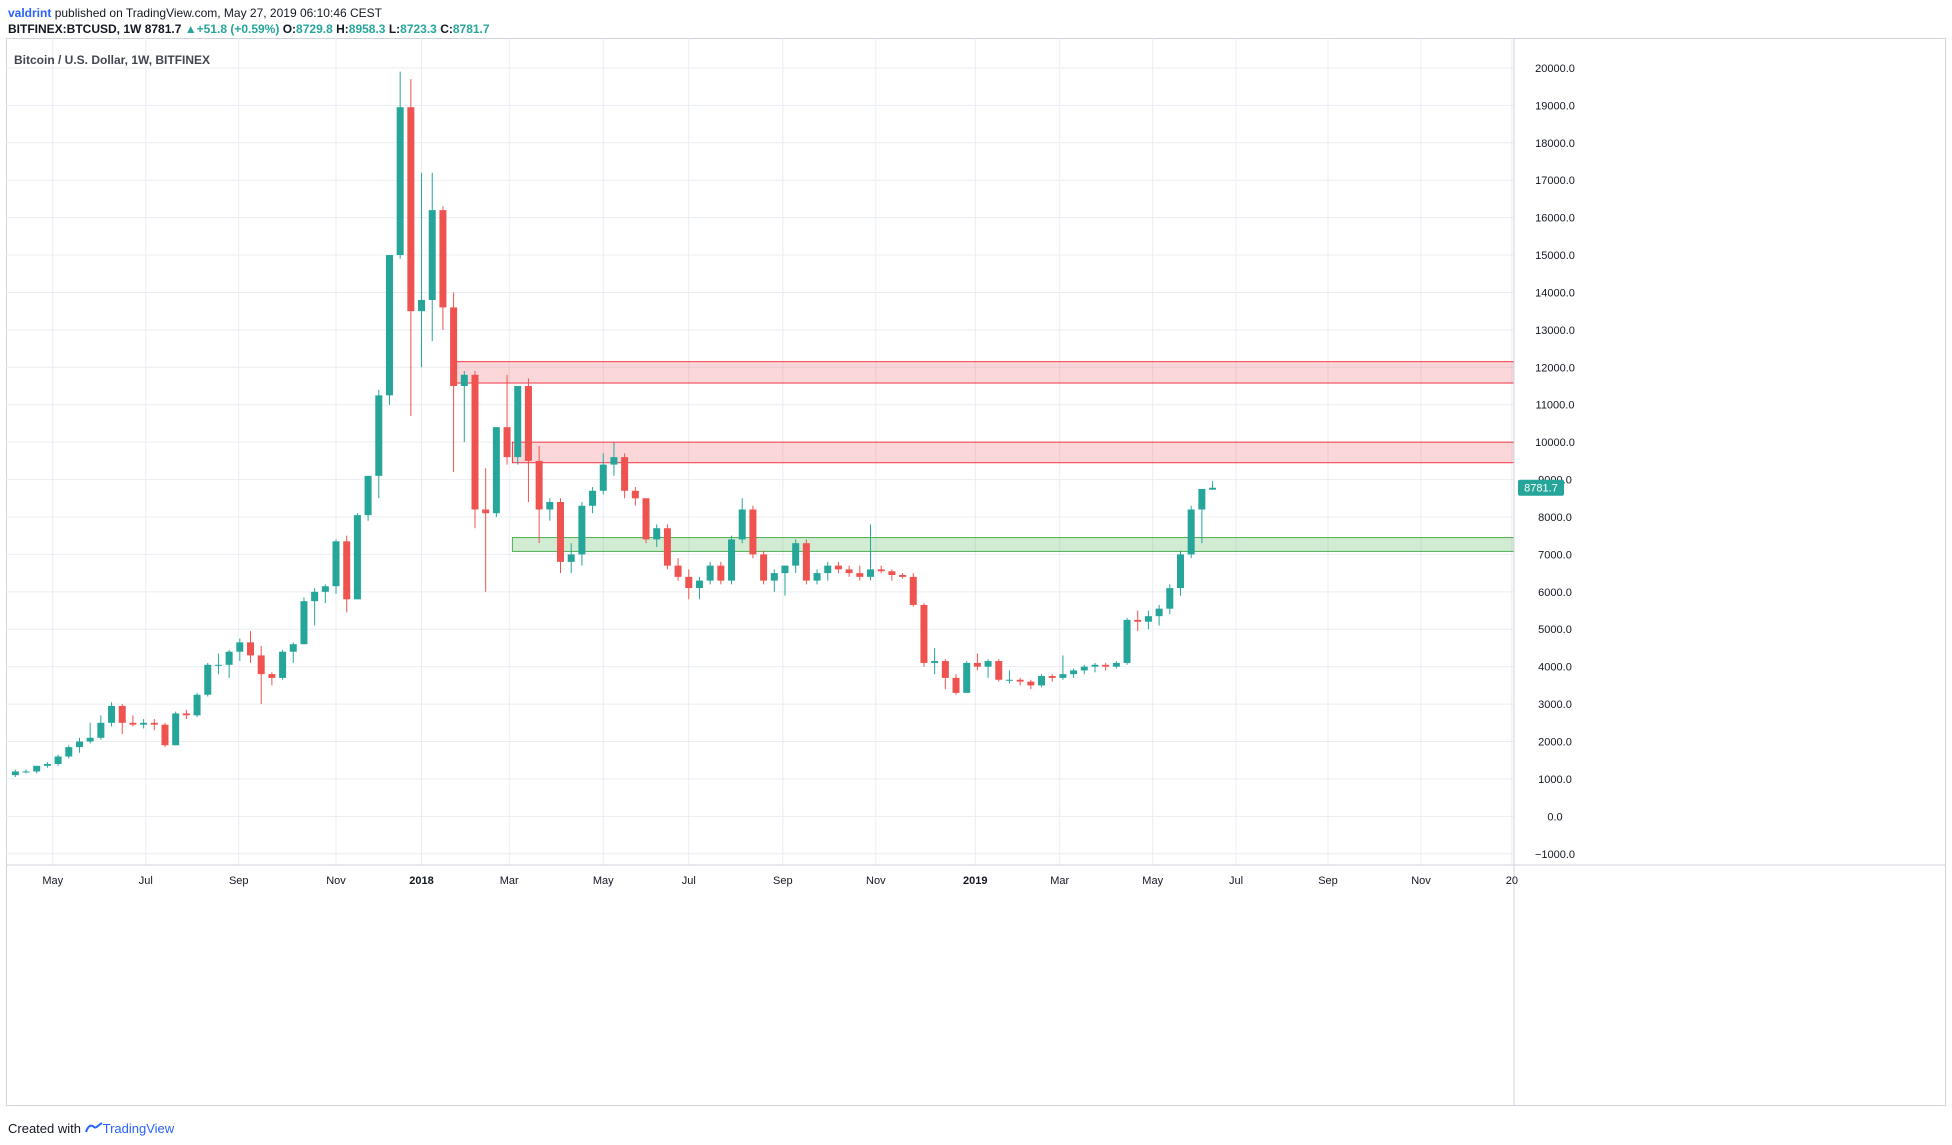 The image size is (1952, 1145). Describe the element at coordinates (93, 1127) in the screenshot. I see `tradingview-logo-icon` at that location.